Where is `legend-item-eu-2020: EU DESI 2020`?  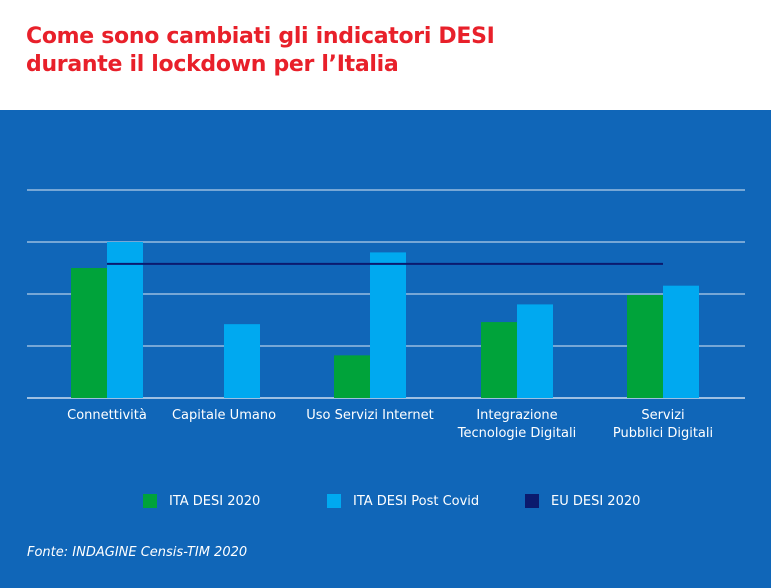 legend-item-eu-2020: EU DESI 2020 is located at coordinates (582, 501).